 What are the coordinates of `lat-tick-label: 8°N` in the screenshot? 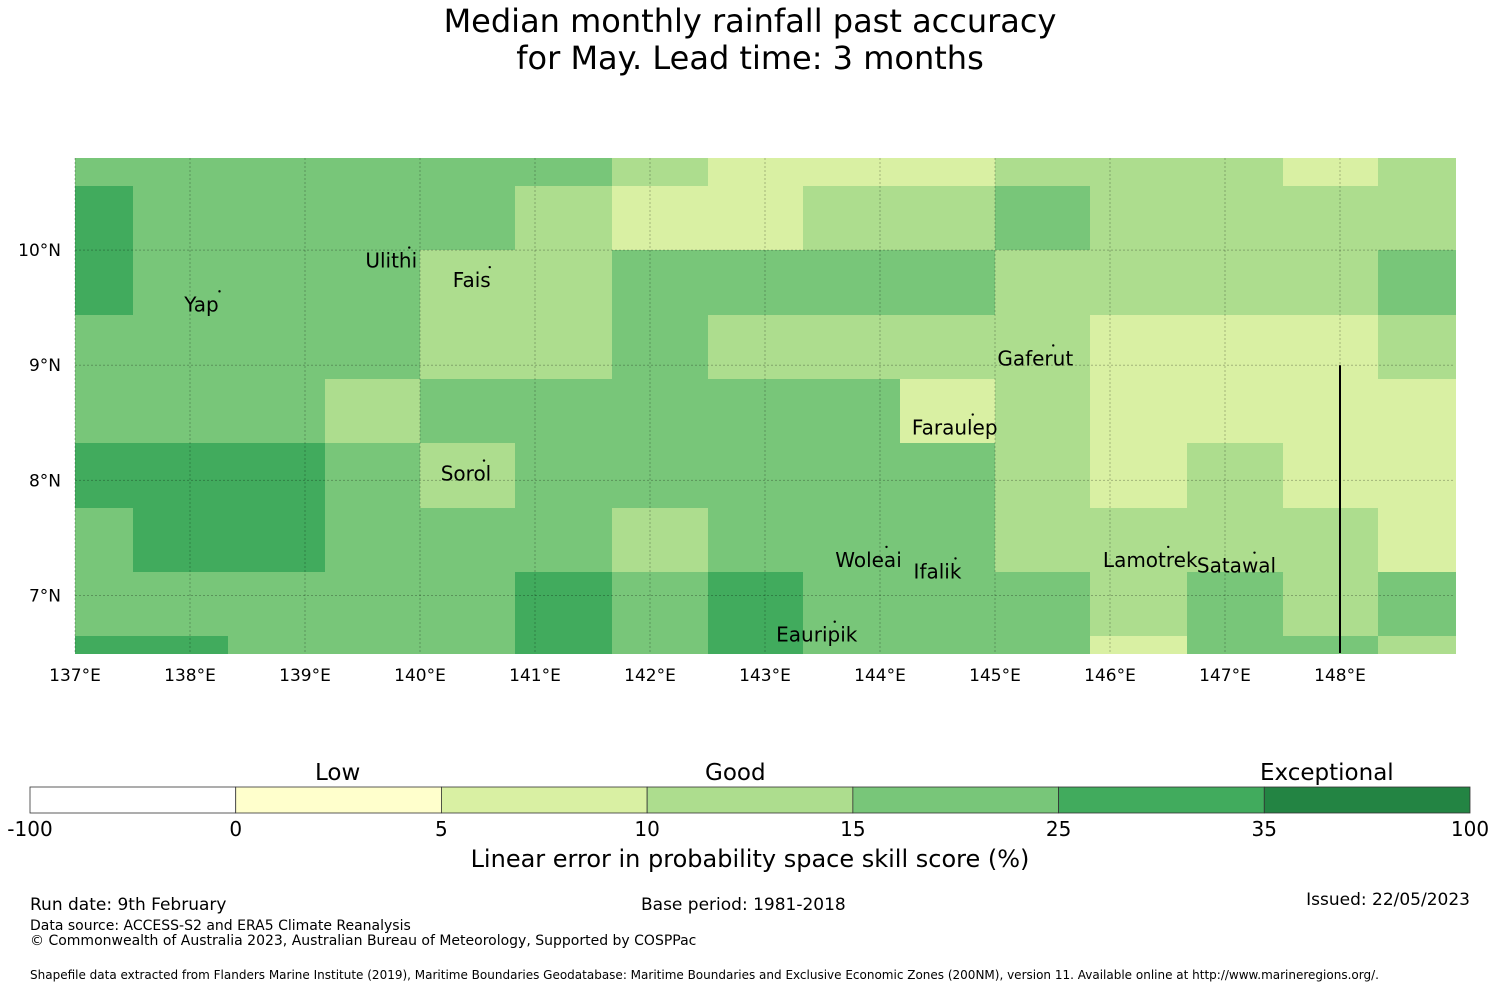 It's located at (45, 481).